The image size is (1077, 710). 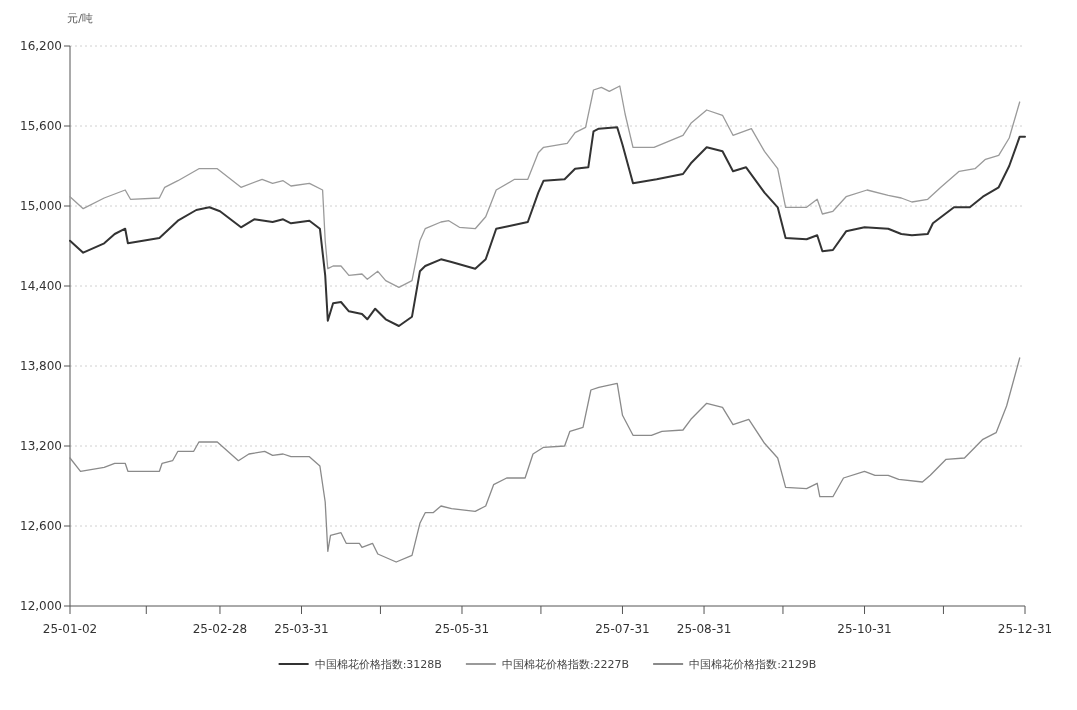 I want to click on x-tick-label: 25-10-31, so click(x=864, y=629).